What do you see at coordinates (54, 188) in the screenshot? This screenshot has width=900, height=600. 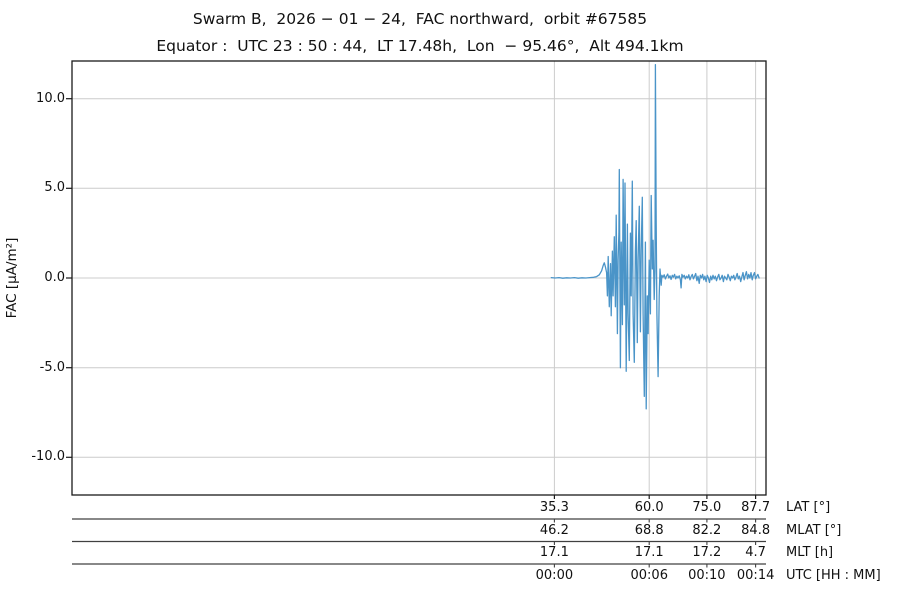 I see `y-tick-label: 5.0` at bounding box center [54, 188].